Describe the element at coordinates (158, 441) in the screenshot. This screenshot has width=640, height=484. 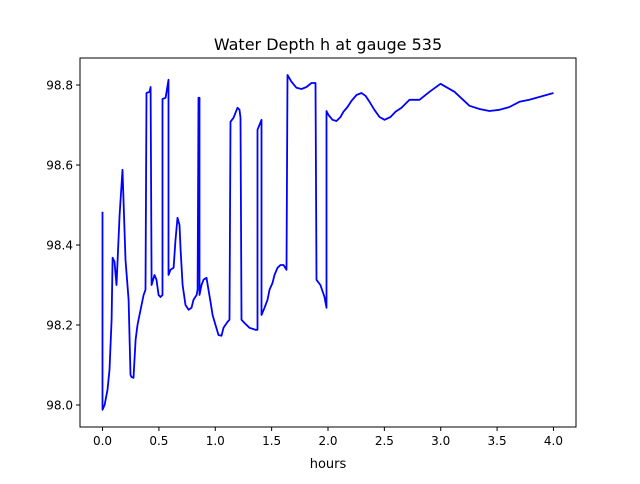
I see `x-tick-label: 0.5` at that location.